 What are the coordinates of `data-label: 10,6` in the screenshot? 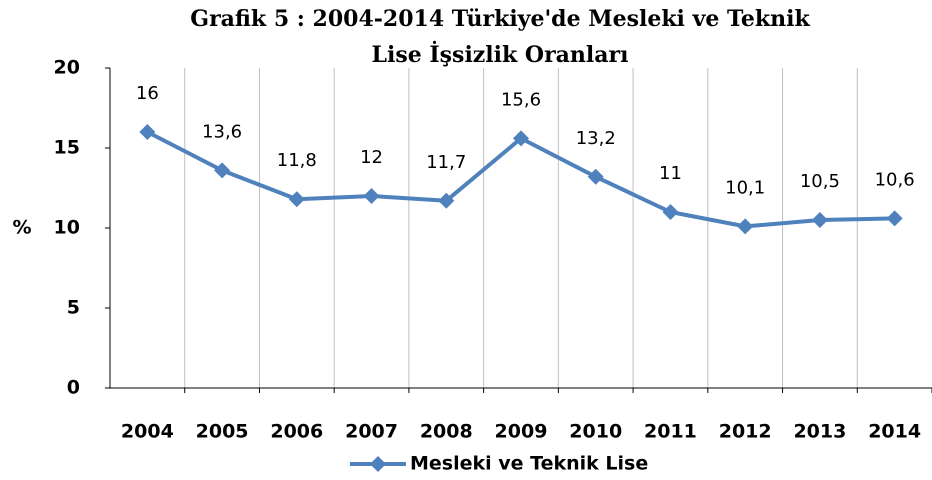 It's located at (895, 179).